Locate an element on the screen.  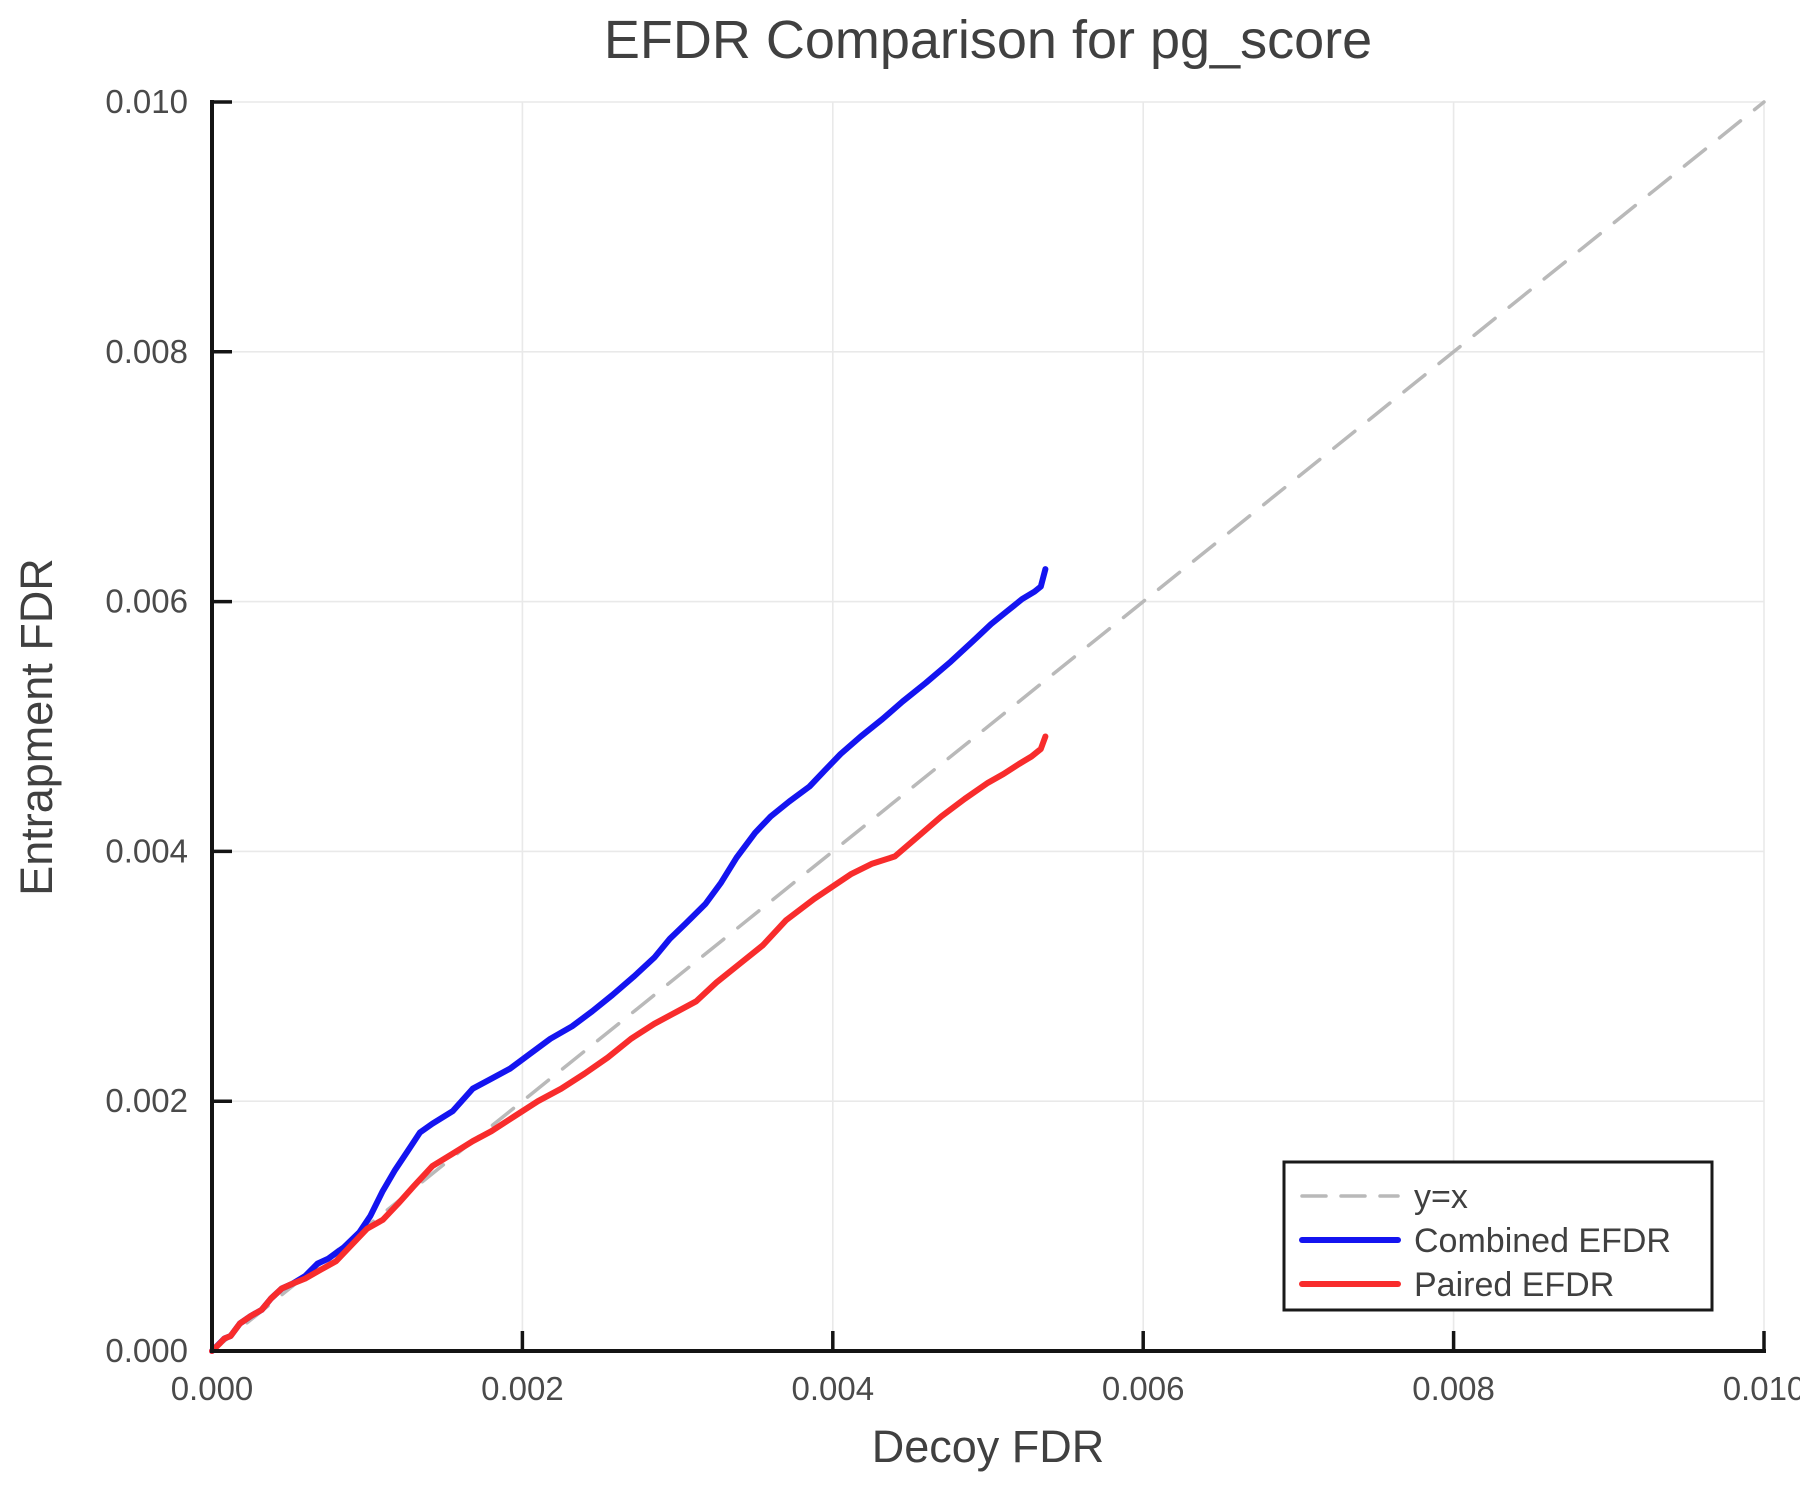
x-axis-label: Decoy FDR is located at coordinates (988, 1446).